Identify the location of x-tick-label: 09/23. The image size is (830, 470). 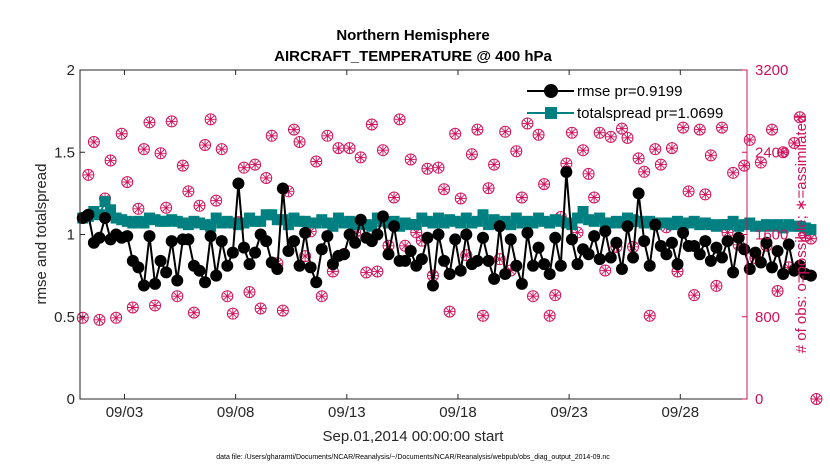
(569, 412).